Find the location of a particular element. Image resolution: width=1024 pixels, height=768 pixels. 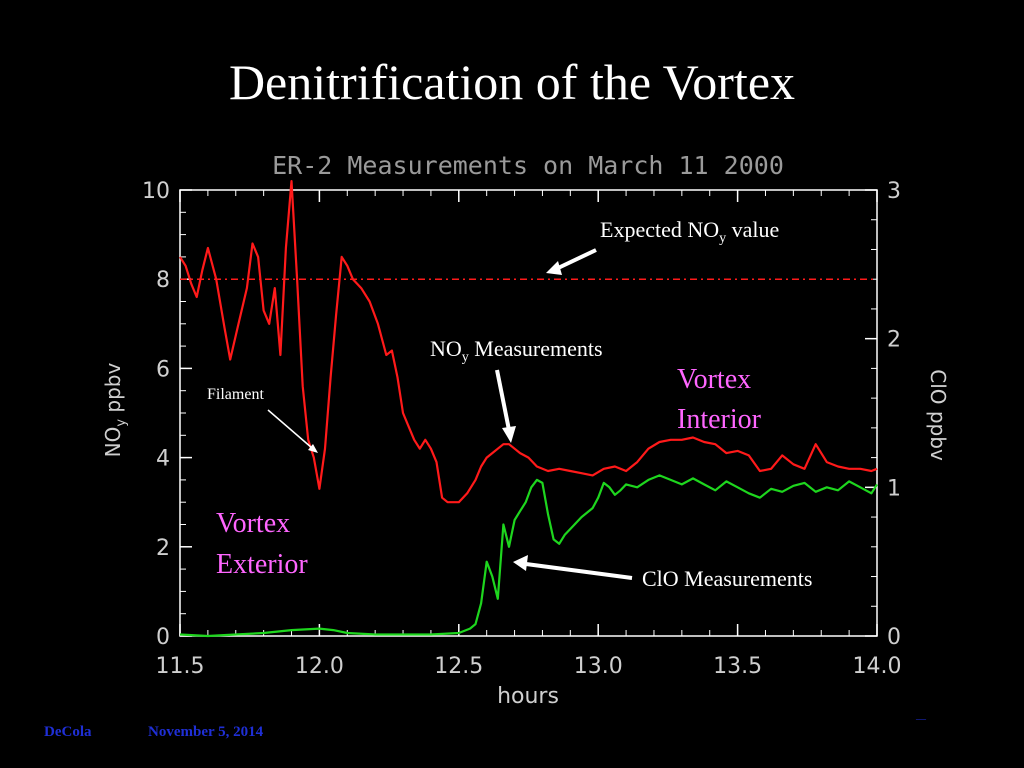

y-tick-label-left: 4 is located at coordinates (163, 459).